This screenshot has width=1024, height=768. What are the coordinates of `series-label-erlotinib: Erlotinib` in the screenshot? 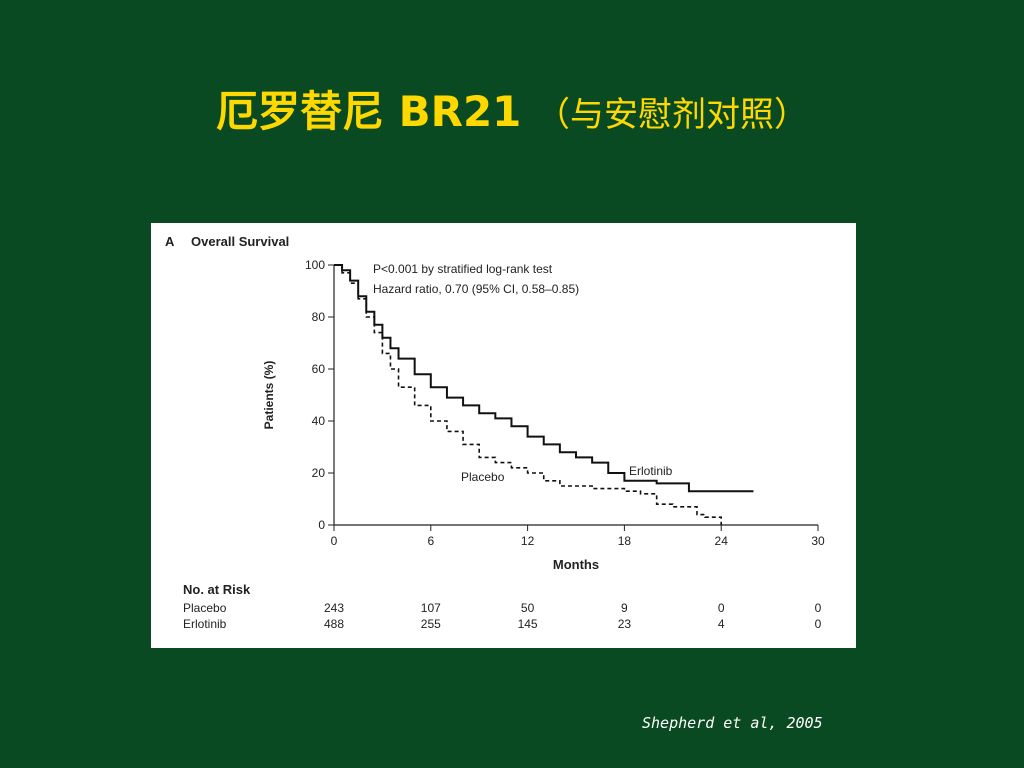 It's located at (651, 471).